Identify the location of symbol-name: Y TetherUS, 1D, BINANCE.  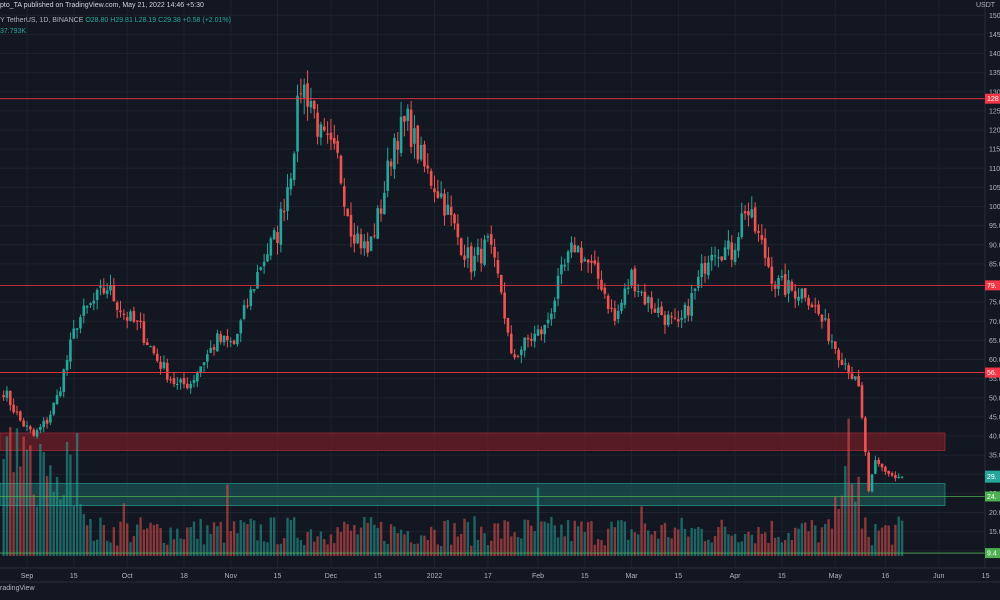
(42, 20).